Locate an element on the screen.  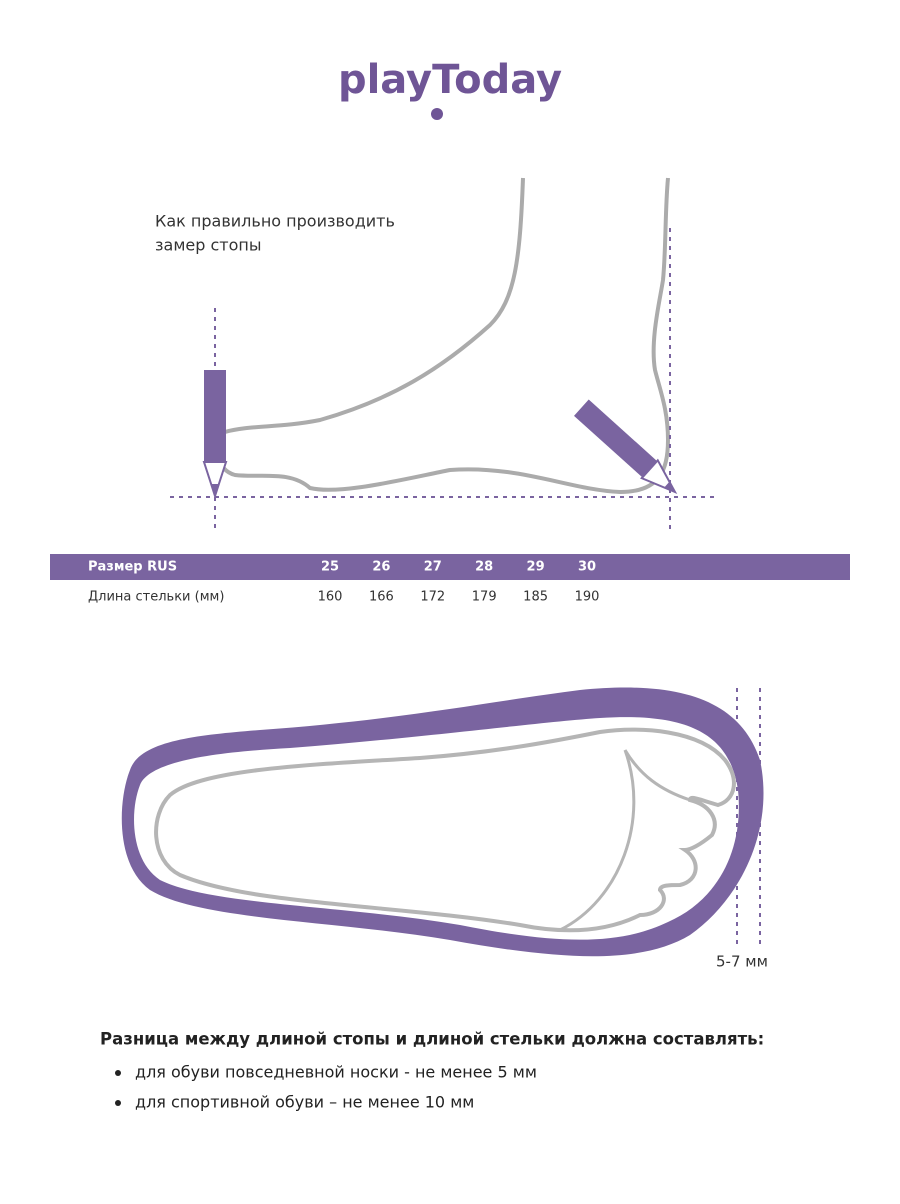
bullet-text: для спортивной обуви – не менее 10 мм is located at coordinates (304, 1102).